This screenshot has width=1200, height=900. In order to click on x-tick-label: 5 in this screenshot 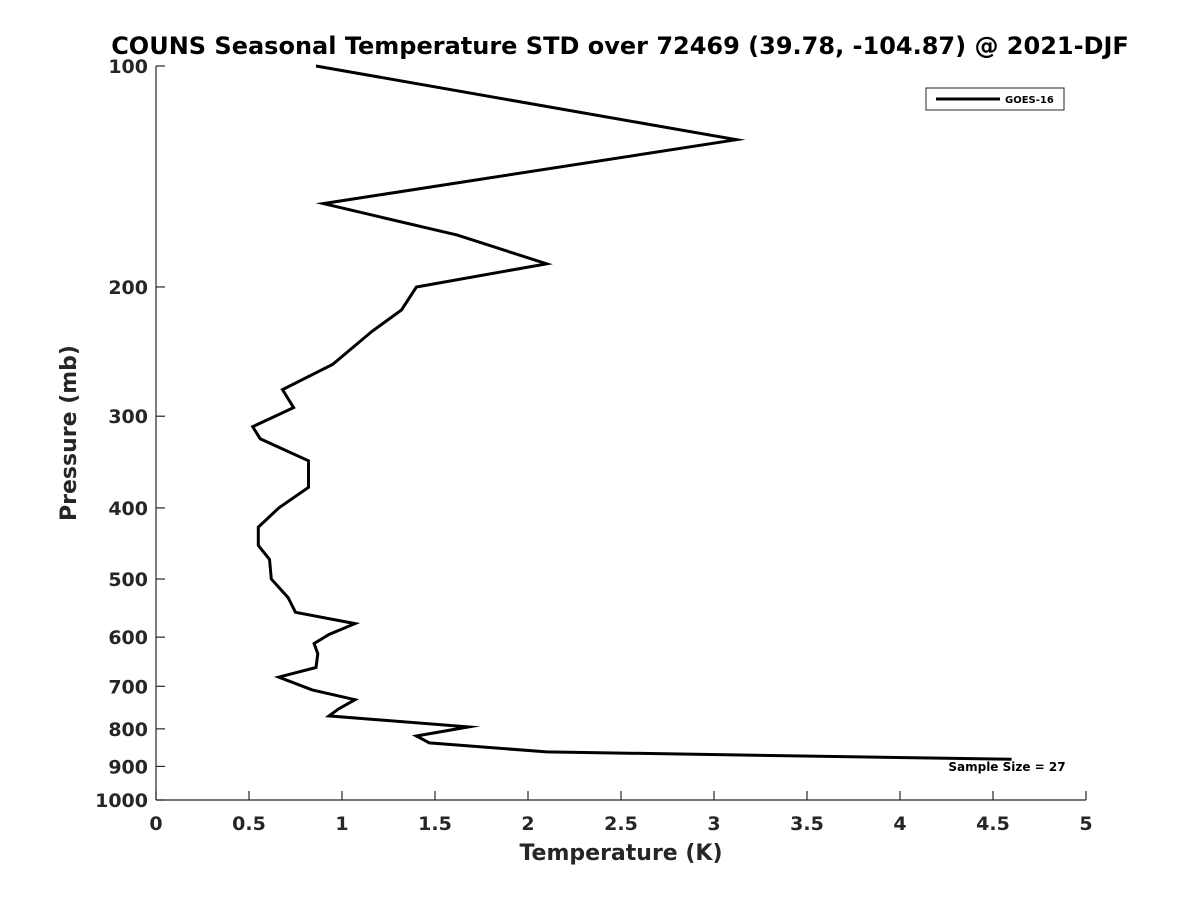, I will do `click(1085, 824)`.